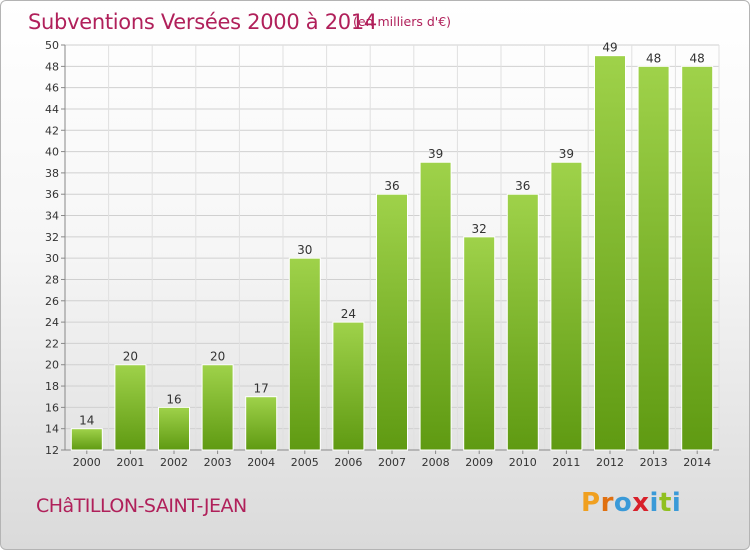 The width and height of the screenshot is (750, 550). I want to click on data-label-2011: 39, so click(566, 154).